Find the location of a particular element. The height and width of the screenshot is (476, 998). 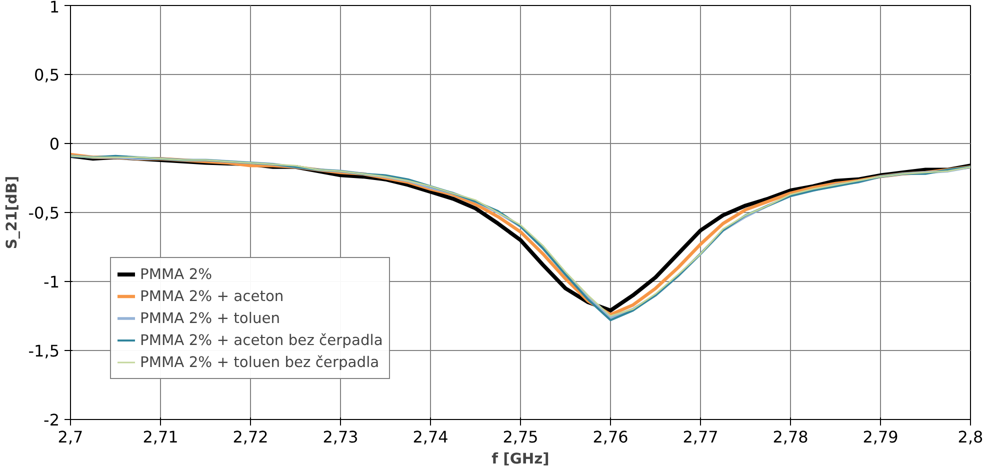

y-tick-label: -1,5 is located at coordinates (44, 351).